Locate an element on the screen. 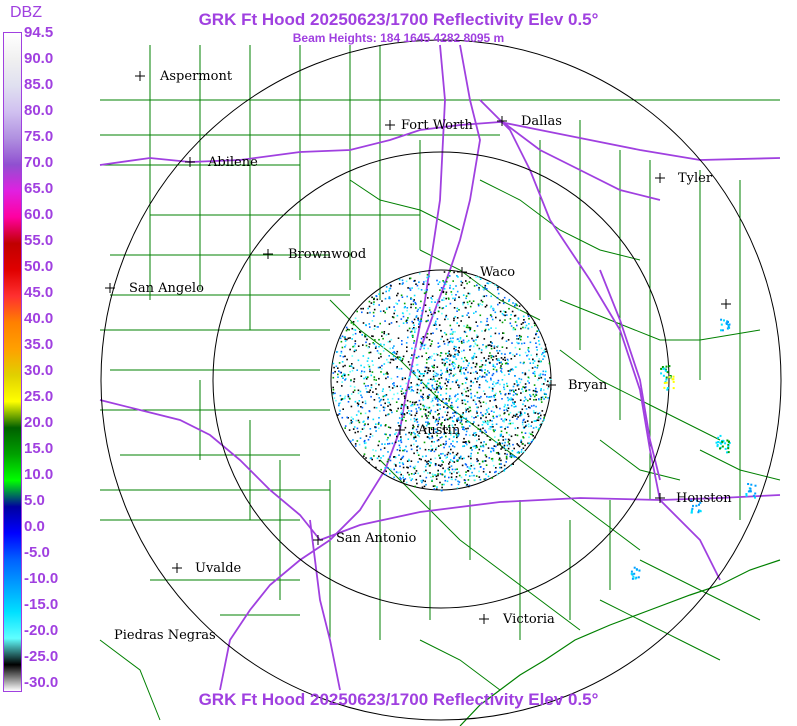 This screenshot has height=726, width=797. beam-heights: Beam Heights: 184 1645 4282 8095 m is located at coordinates (398, 38).